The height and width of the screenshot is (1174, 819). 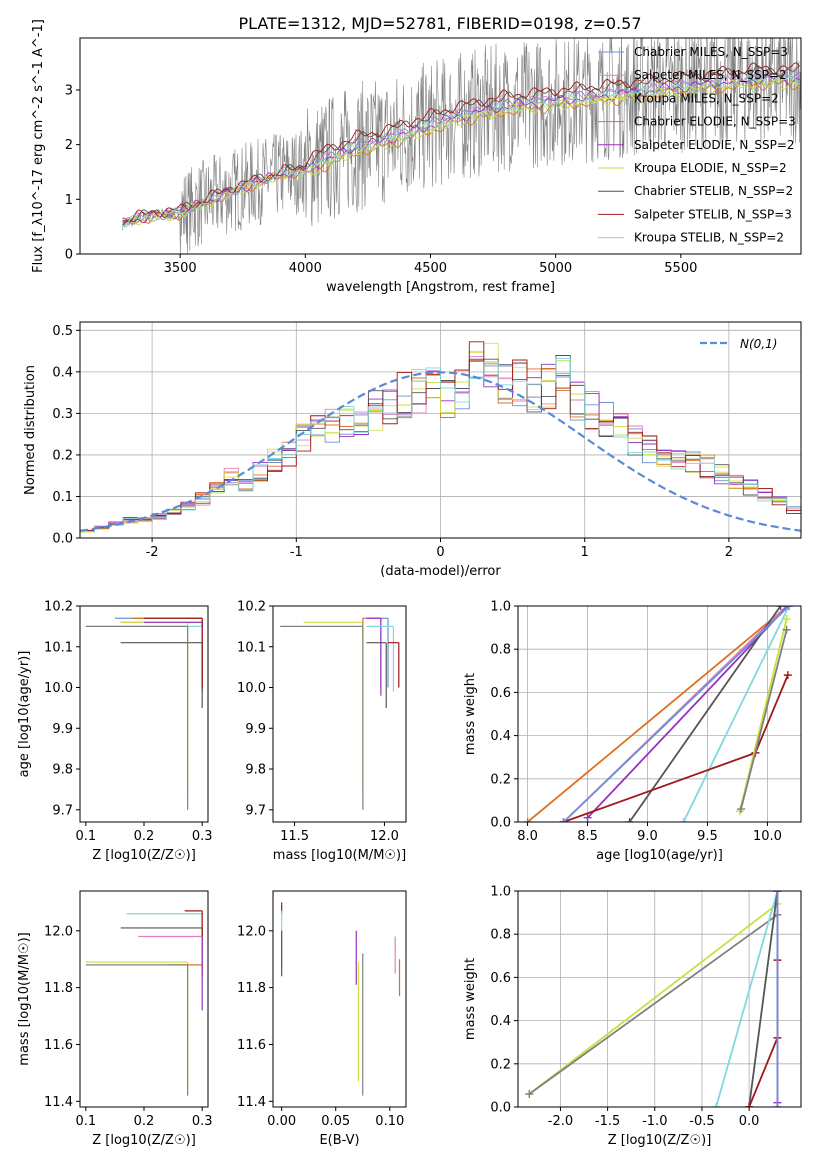 What do you see at coordinates (527, 836) in the screenshot?
I see `x-tick-label: 8.0` at bounding box center [527, 836].